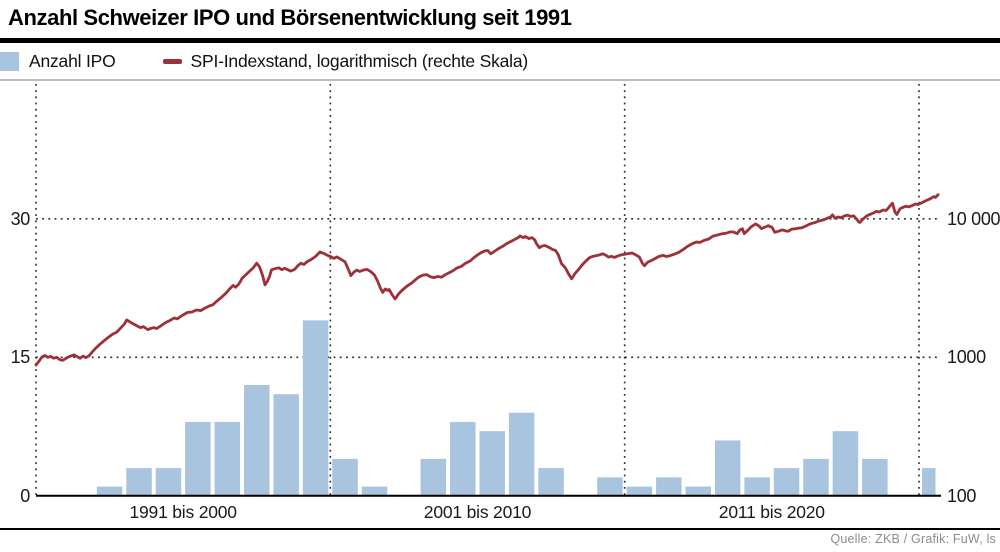 Image resolution: width=1000 pixels, height=552 pixels. Describe the element at coordinates (183, 512) in the screenshot. I see `x-axis-decade-label: 1991 bis 2000` at that location.